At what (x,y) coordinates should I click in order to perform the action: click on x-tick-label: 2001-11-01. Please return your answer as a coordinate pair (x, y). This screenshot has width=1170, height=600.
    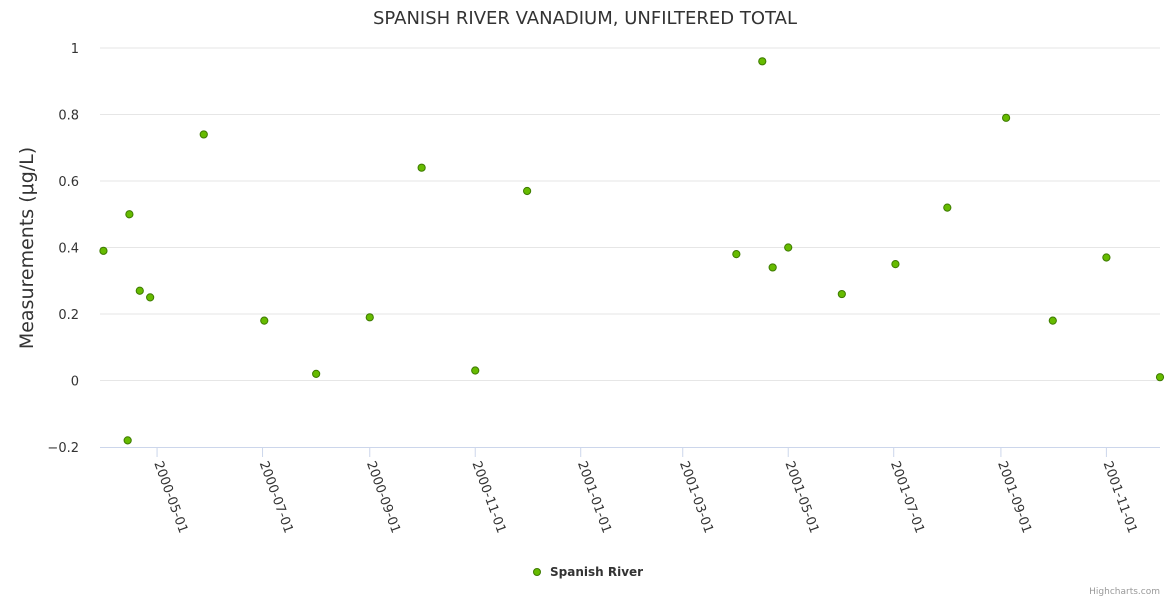
    Looking at the image, I should click on (1120, 497).